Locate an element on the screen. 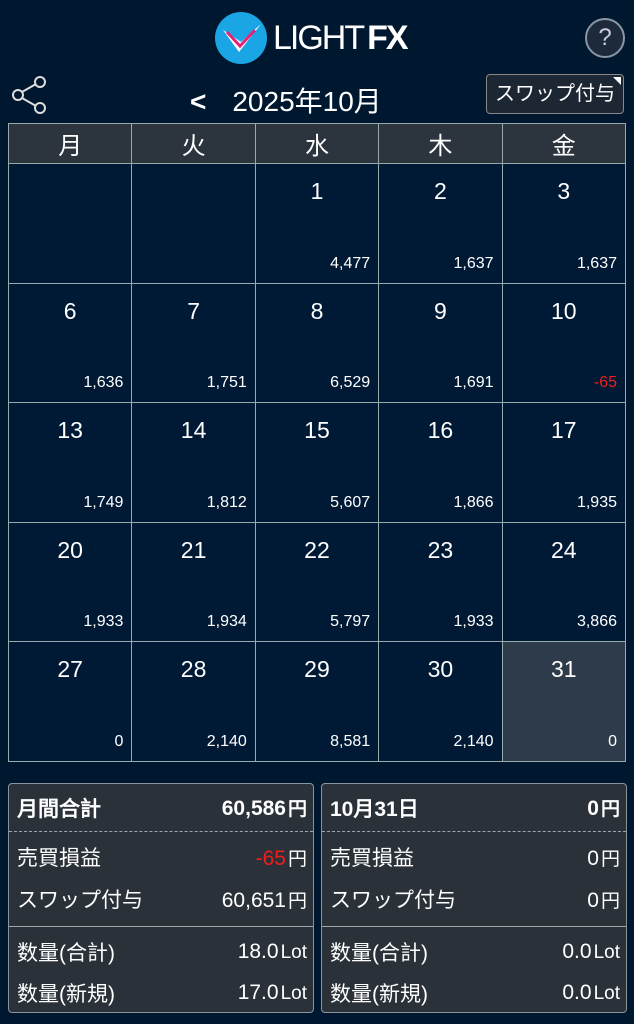 The image size is (634, 1024). day-profit: 5,607 is located at coordinates (350, 502).